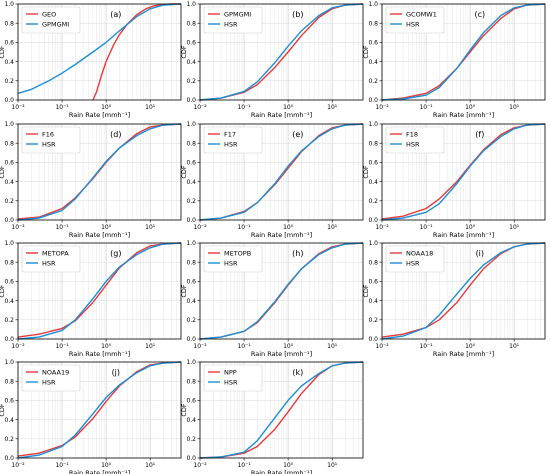  Describe the element at coordinates (55, 253) in the screenshot. I see `legend-label: METOPA` at that location.